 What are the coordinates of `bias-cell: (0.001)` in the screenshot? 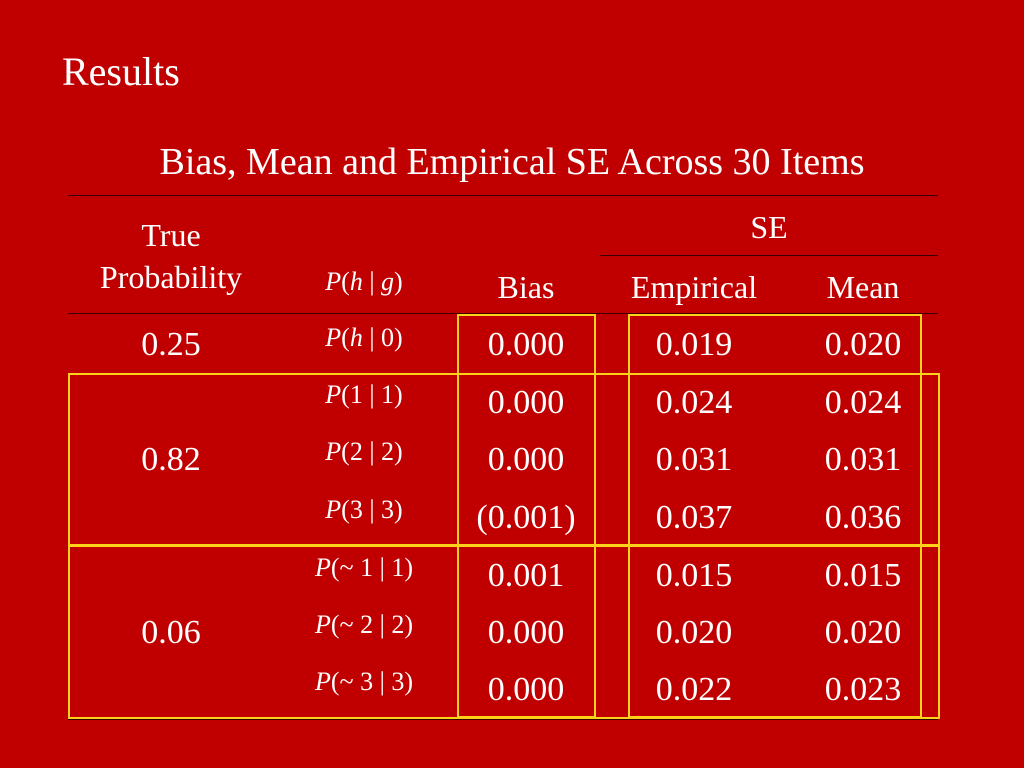 It's located at (526, 517).